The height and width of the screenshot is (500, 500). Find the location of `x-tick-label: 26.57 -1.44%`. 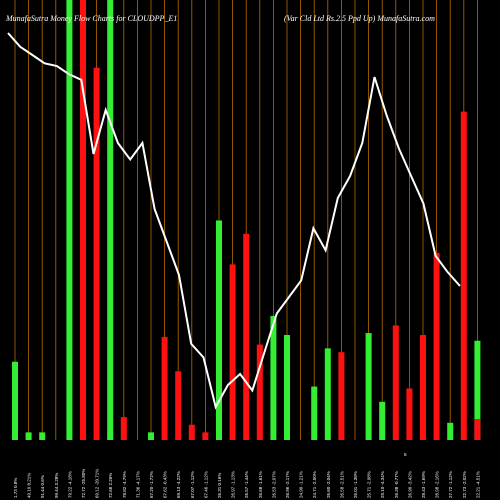

x-tick-label: 26.57 -1.44% is located at coordinates (246, 484).